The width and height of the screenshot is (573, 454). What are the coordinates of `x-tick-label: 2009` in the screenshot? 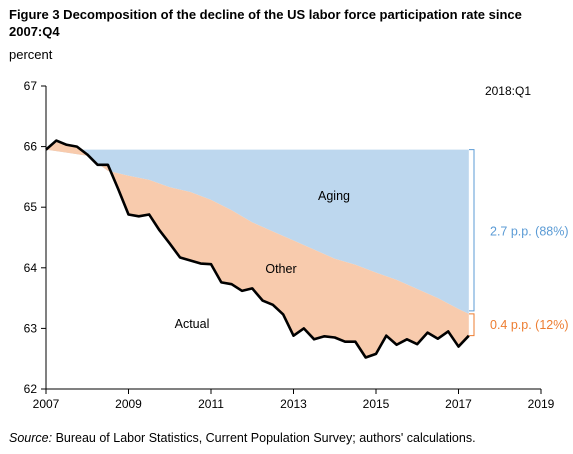 It's located at (128, 404).